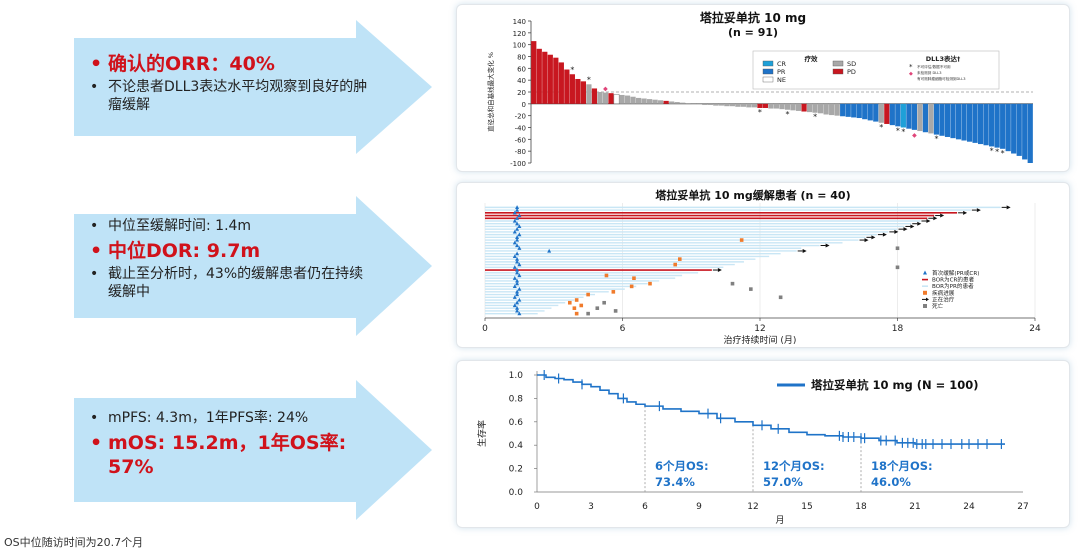  I want to click on legend-label-death: 死亡, so click(938, 306).